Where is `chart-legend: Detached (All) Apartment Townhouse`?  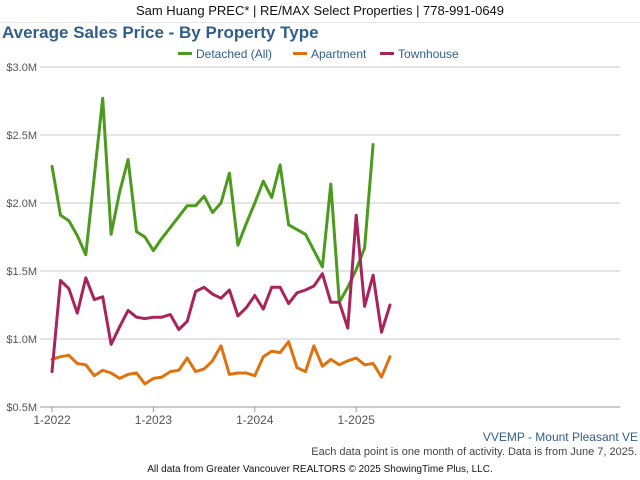 chart-legend: Detached (All) Apartment Townhouse is located at coordinates (320, 54).